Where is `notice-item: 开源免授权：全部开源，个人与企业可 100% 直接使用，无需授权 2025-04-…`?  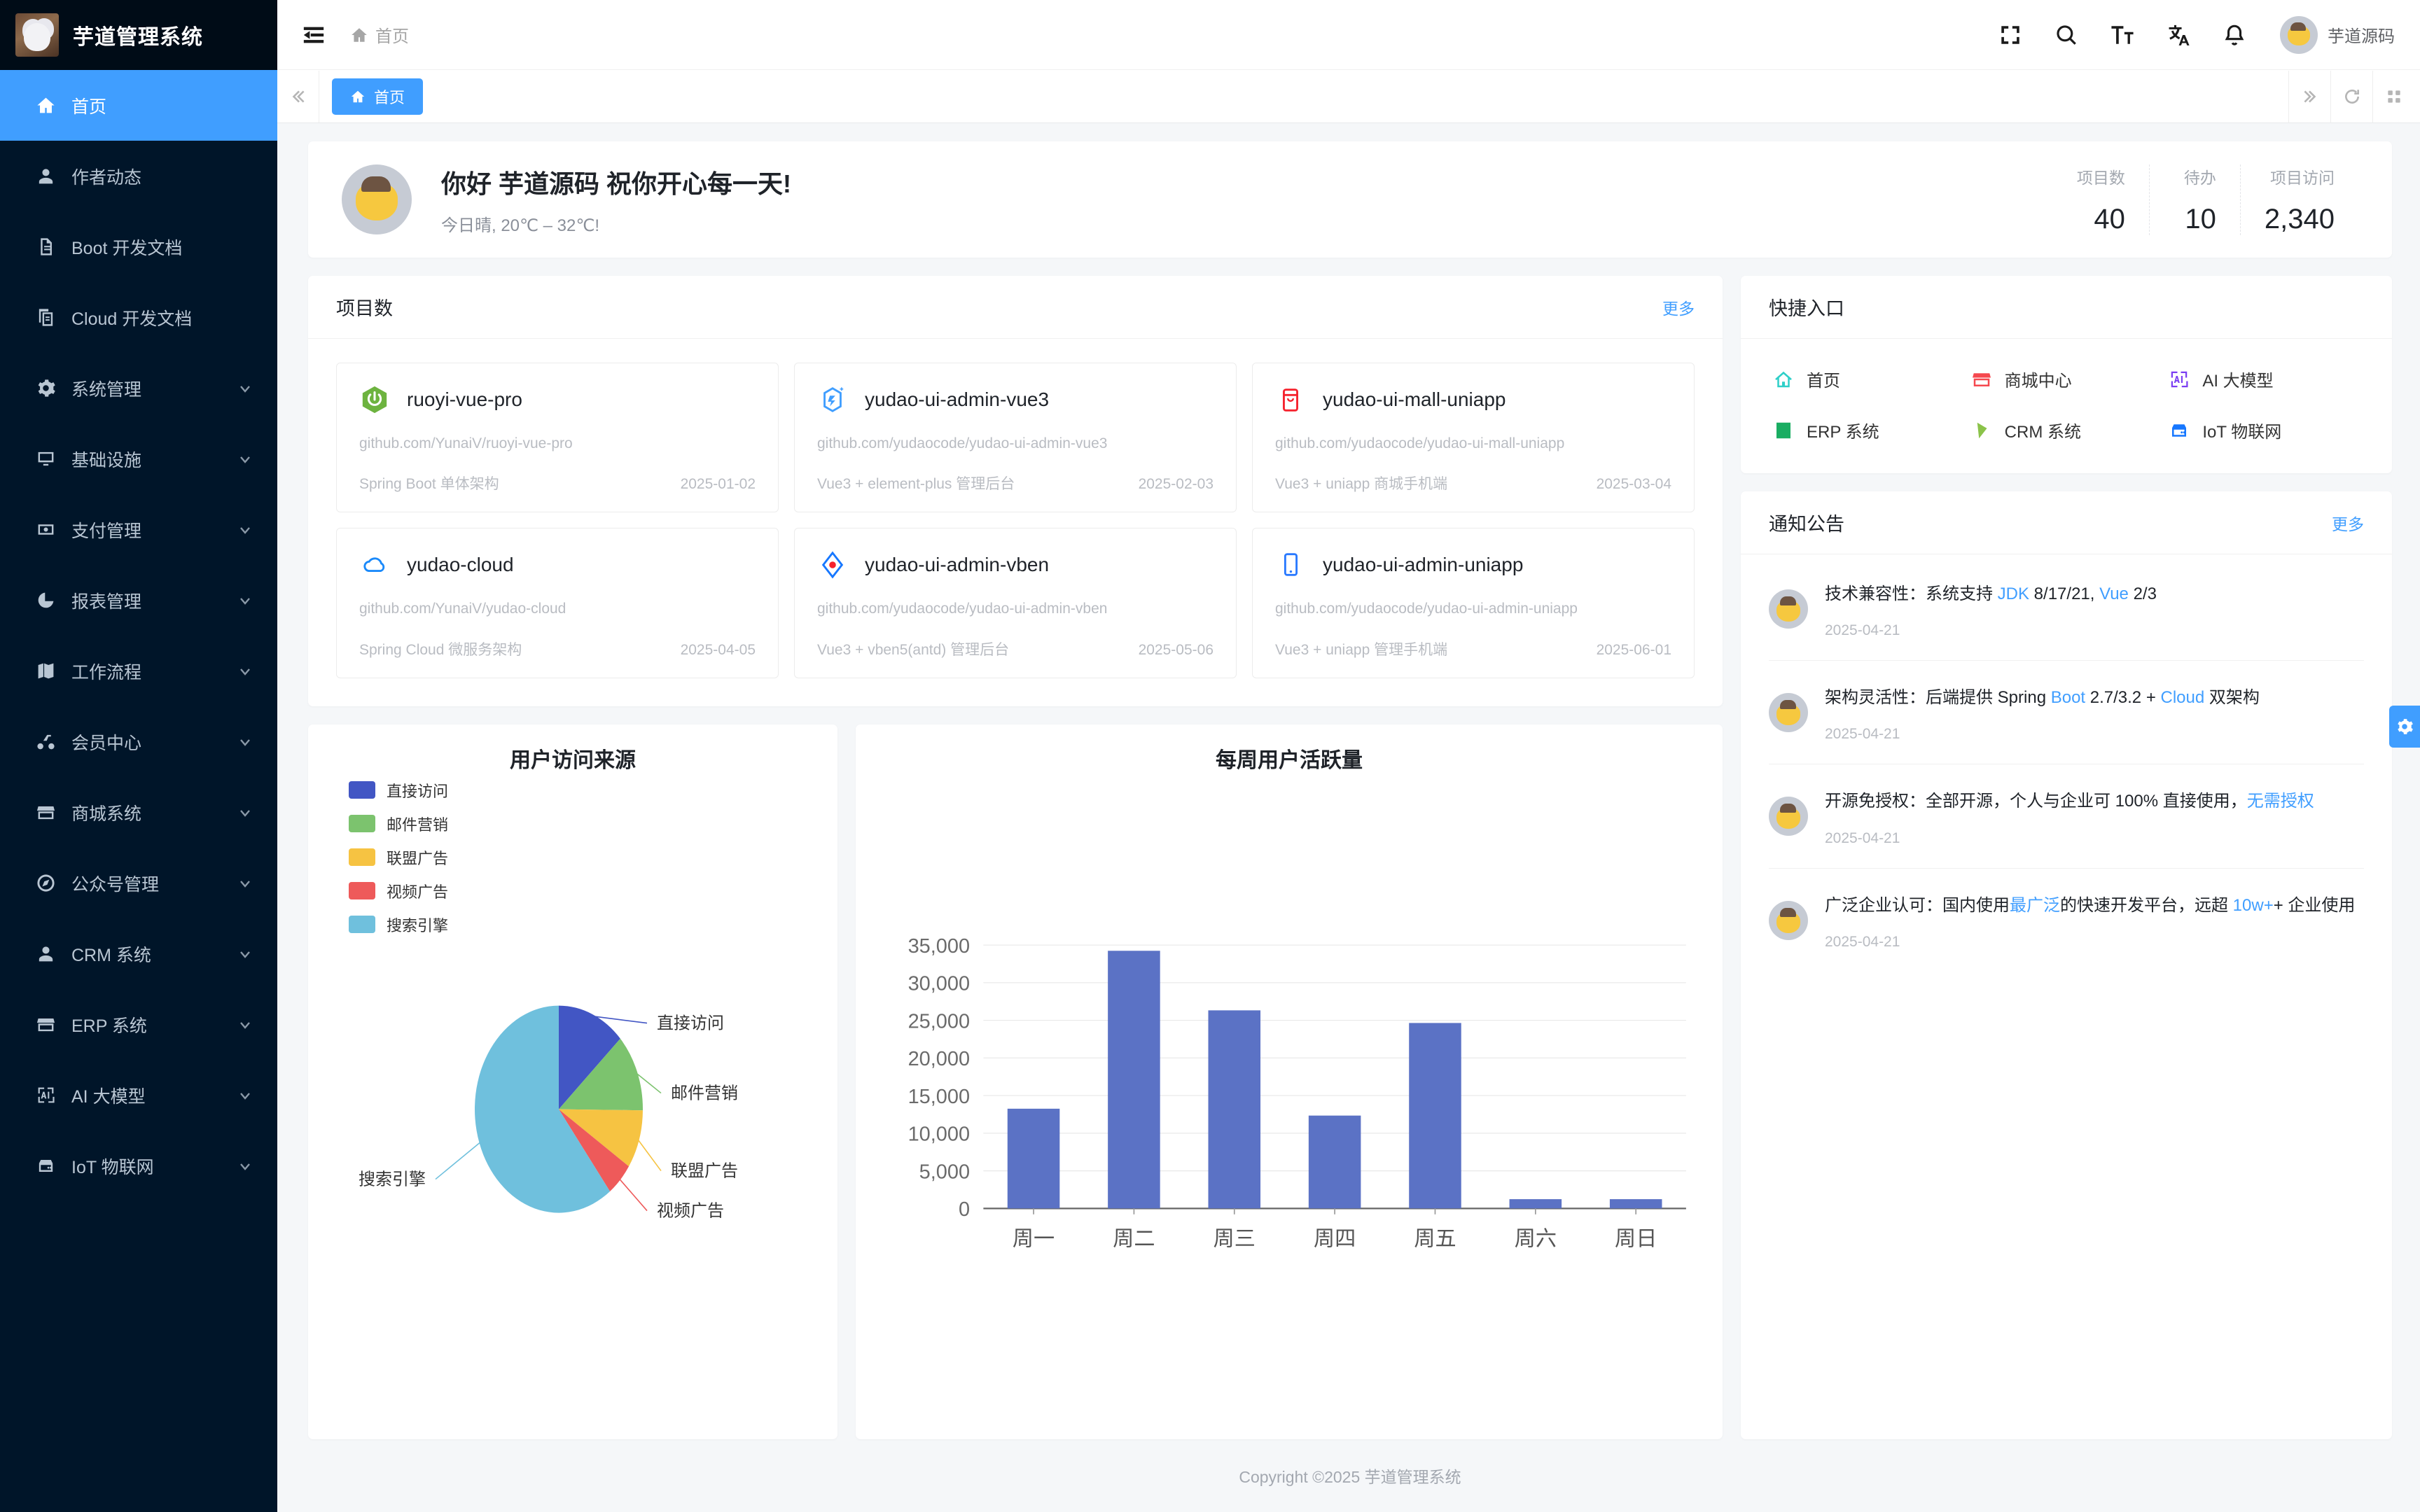
notice-item: 开源免授权：全部开源，个人与企业可 100% 直接使用，无需授权 2025-04-… is located at coordinates (2066, 815).